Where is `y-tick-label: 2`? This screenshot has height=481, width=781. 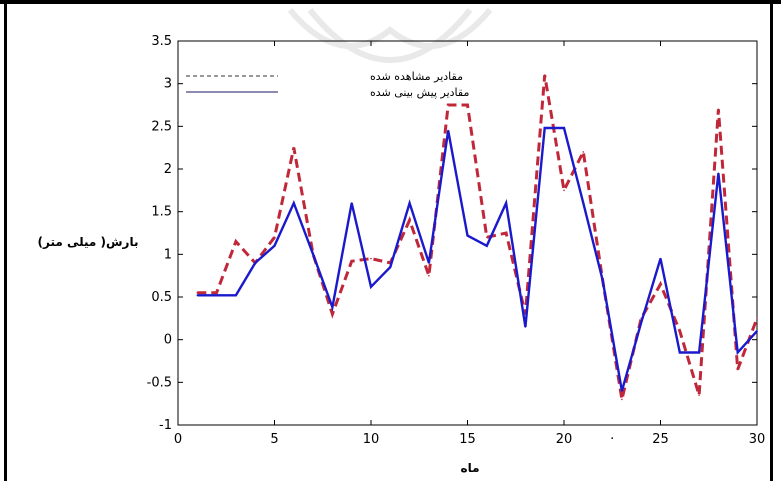 y-tick-label: 2 is located at coordinates (168, 169).